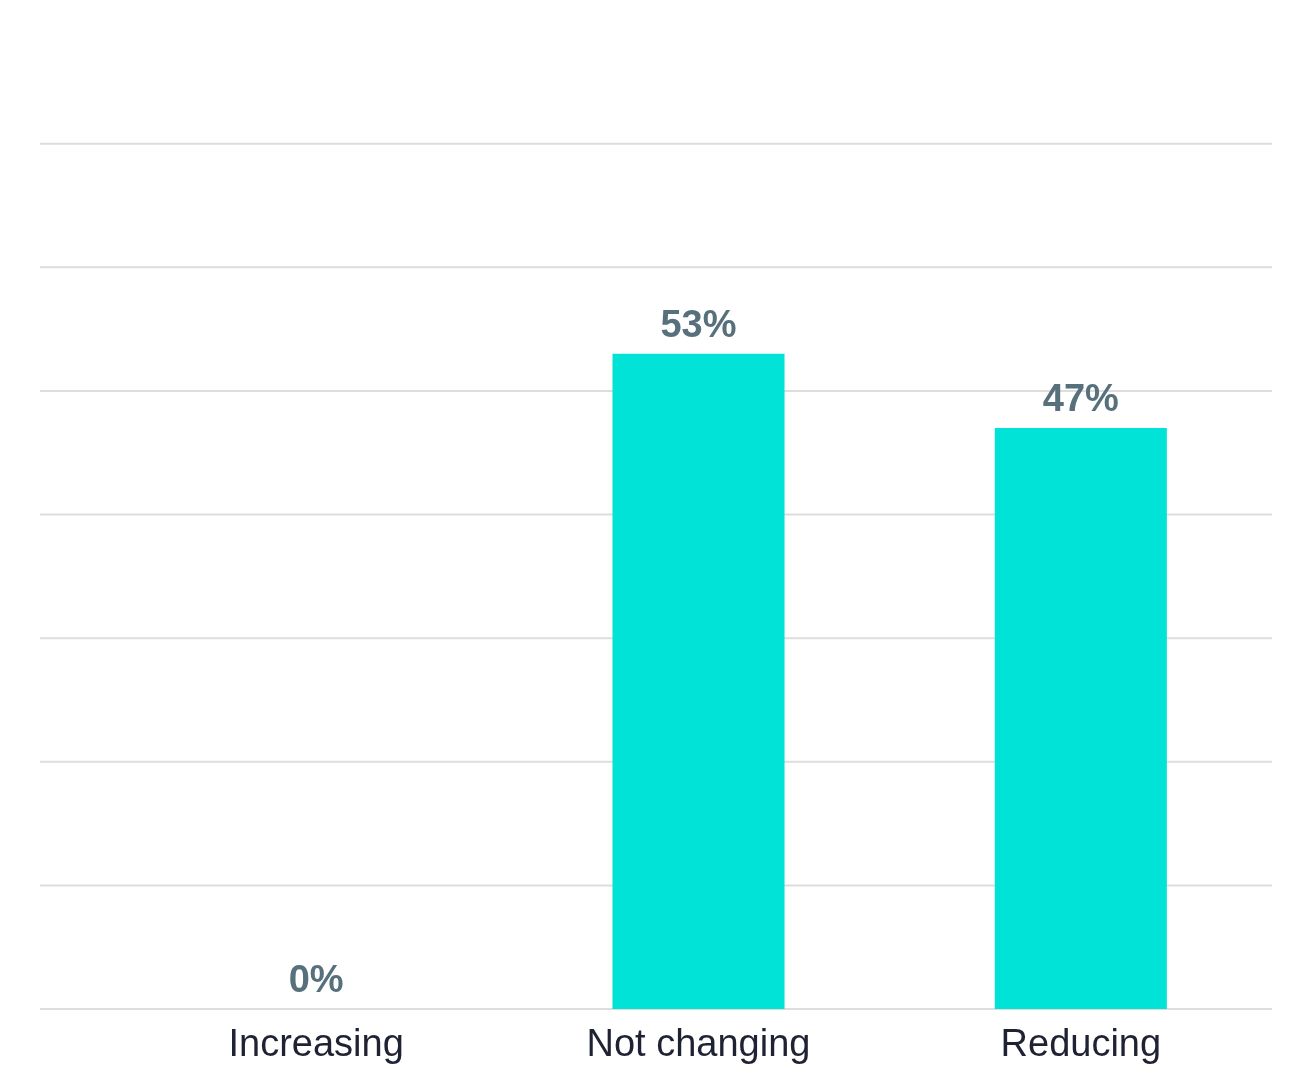 This screenshot has height=1076, width=1290. What do you see at coordinates (698, 1043) in the screenshot?
I see `x-tick-label: Not changing` at bounding box center [698, 1043].